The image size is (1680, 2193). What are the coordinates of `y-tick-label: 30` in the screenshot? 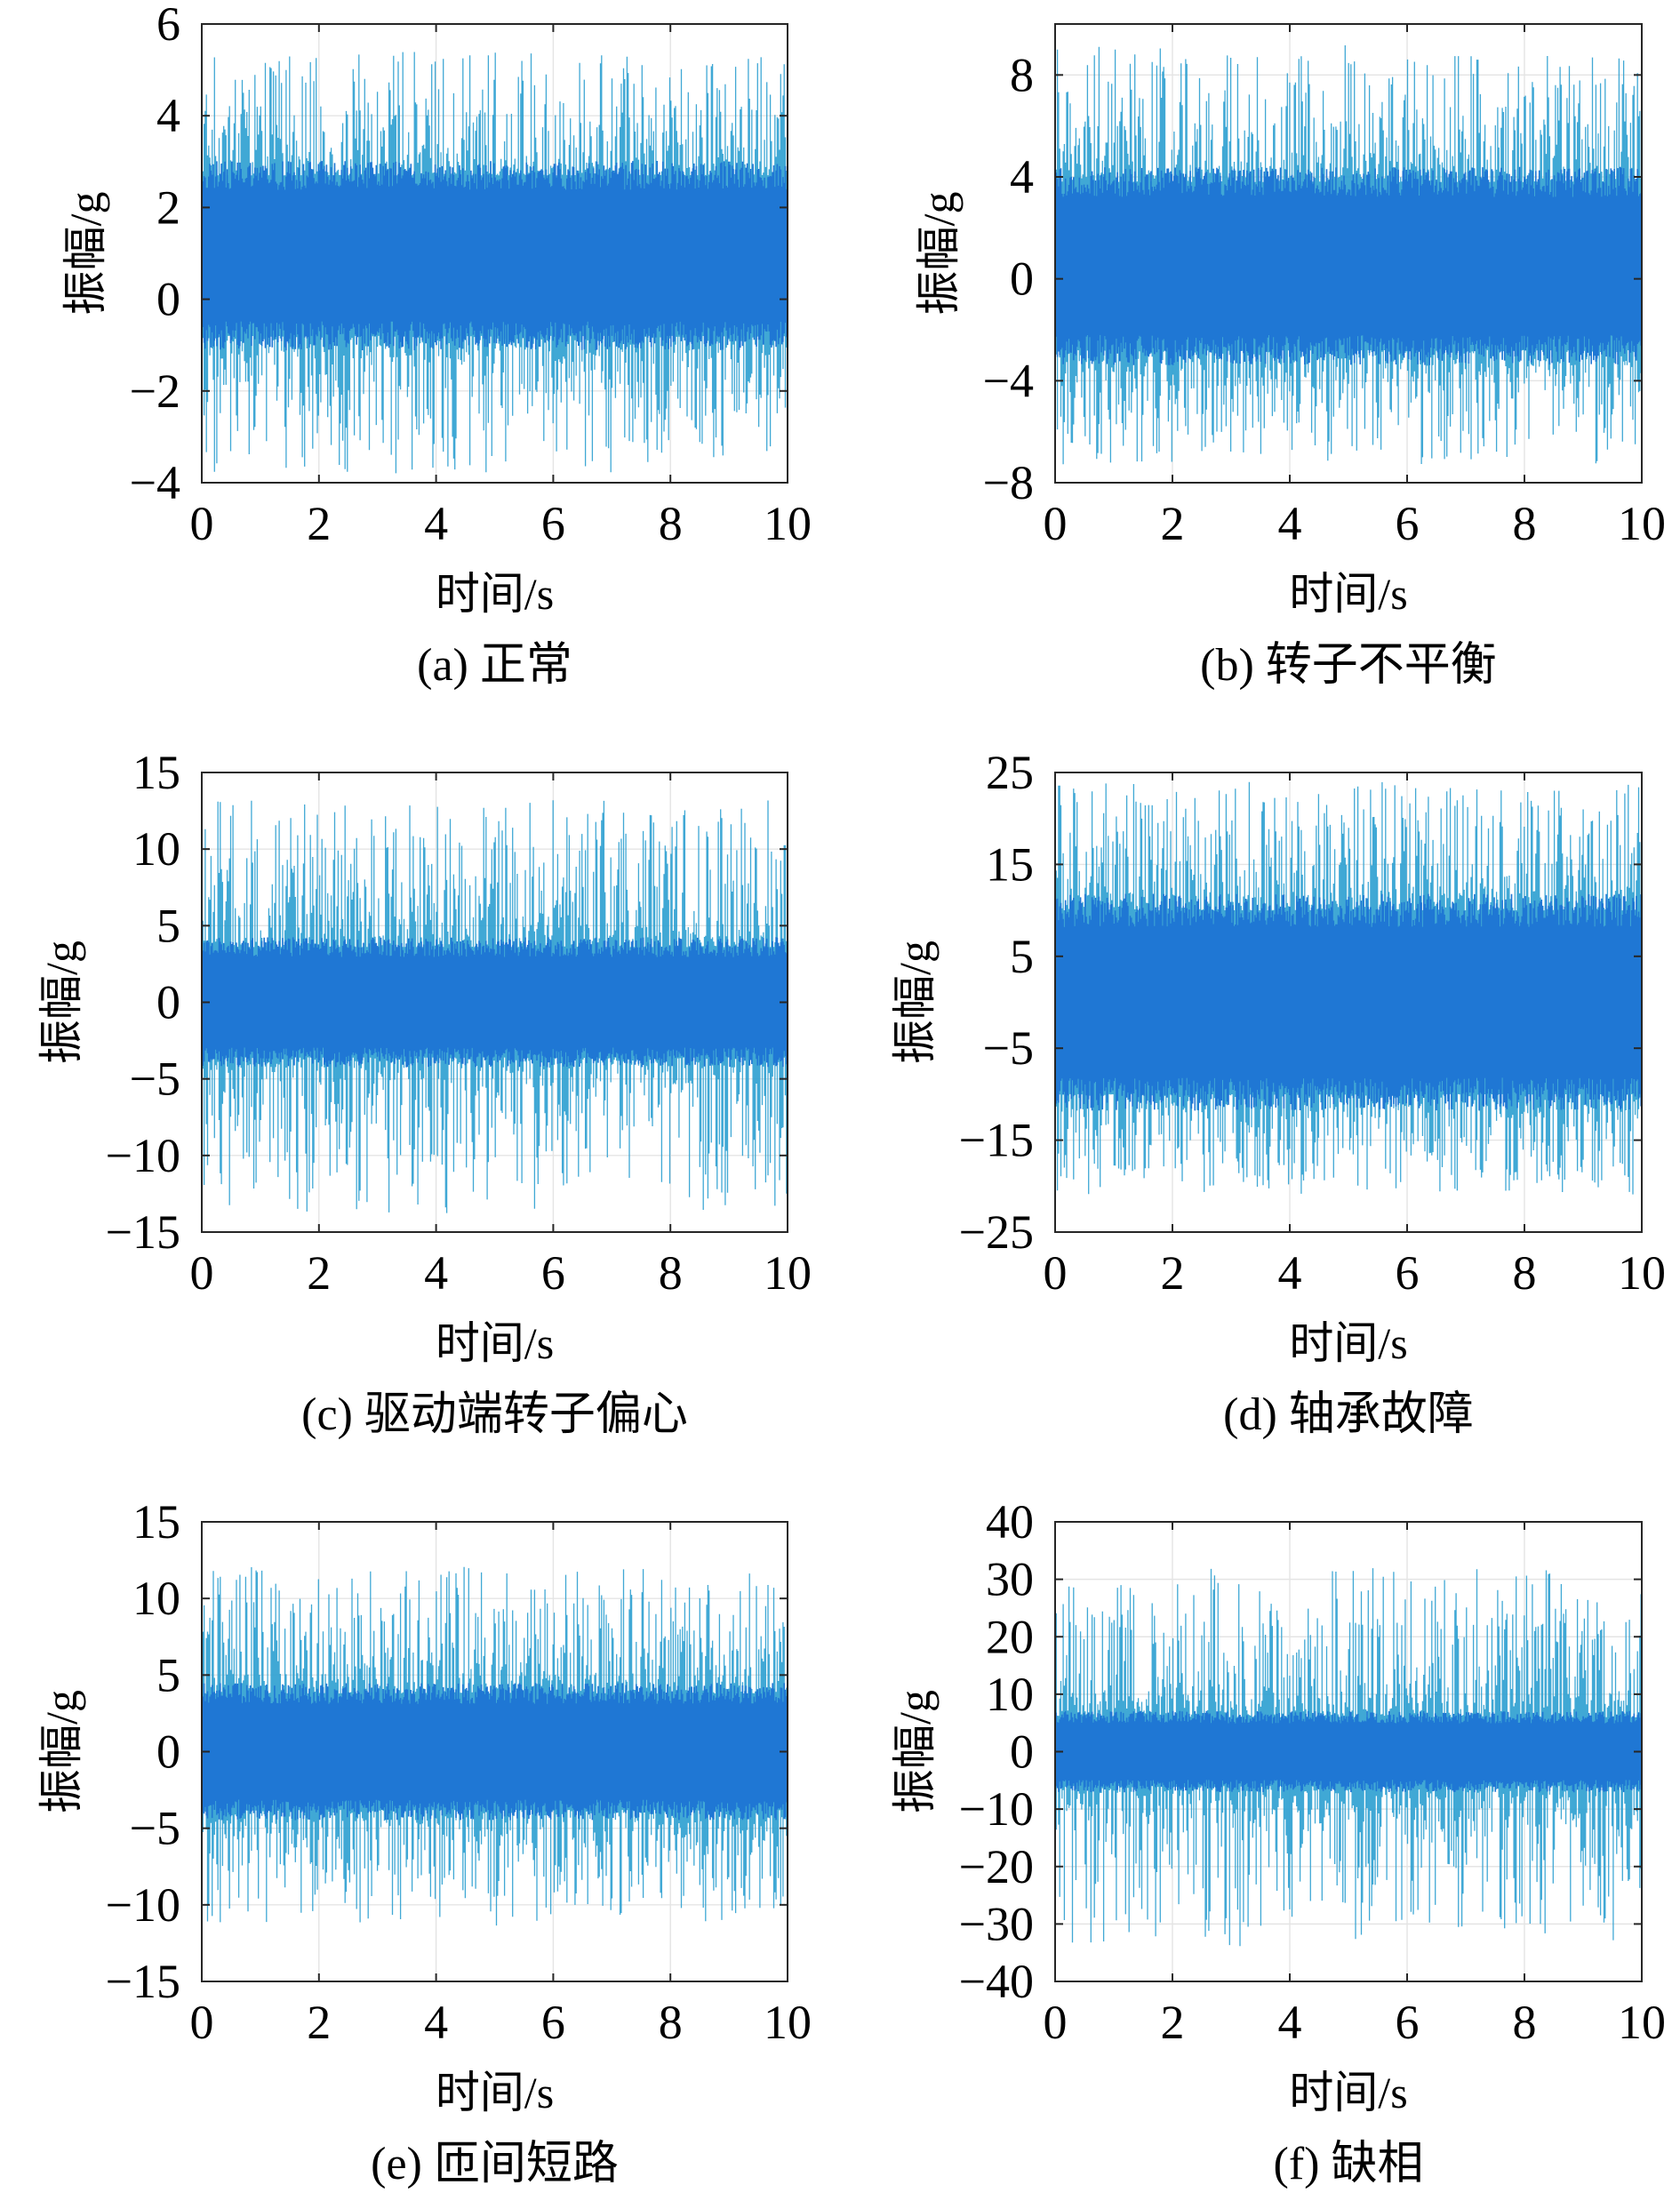 It's located at (1010, 1579).